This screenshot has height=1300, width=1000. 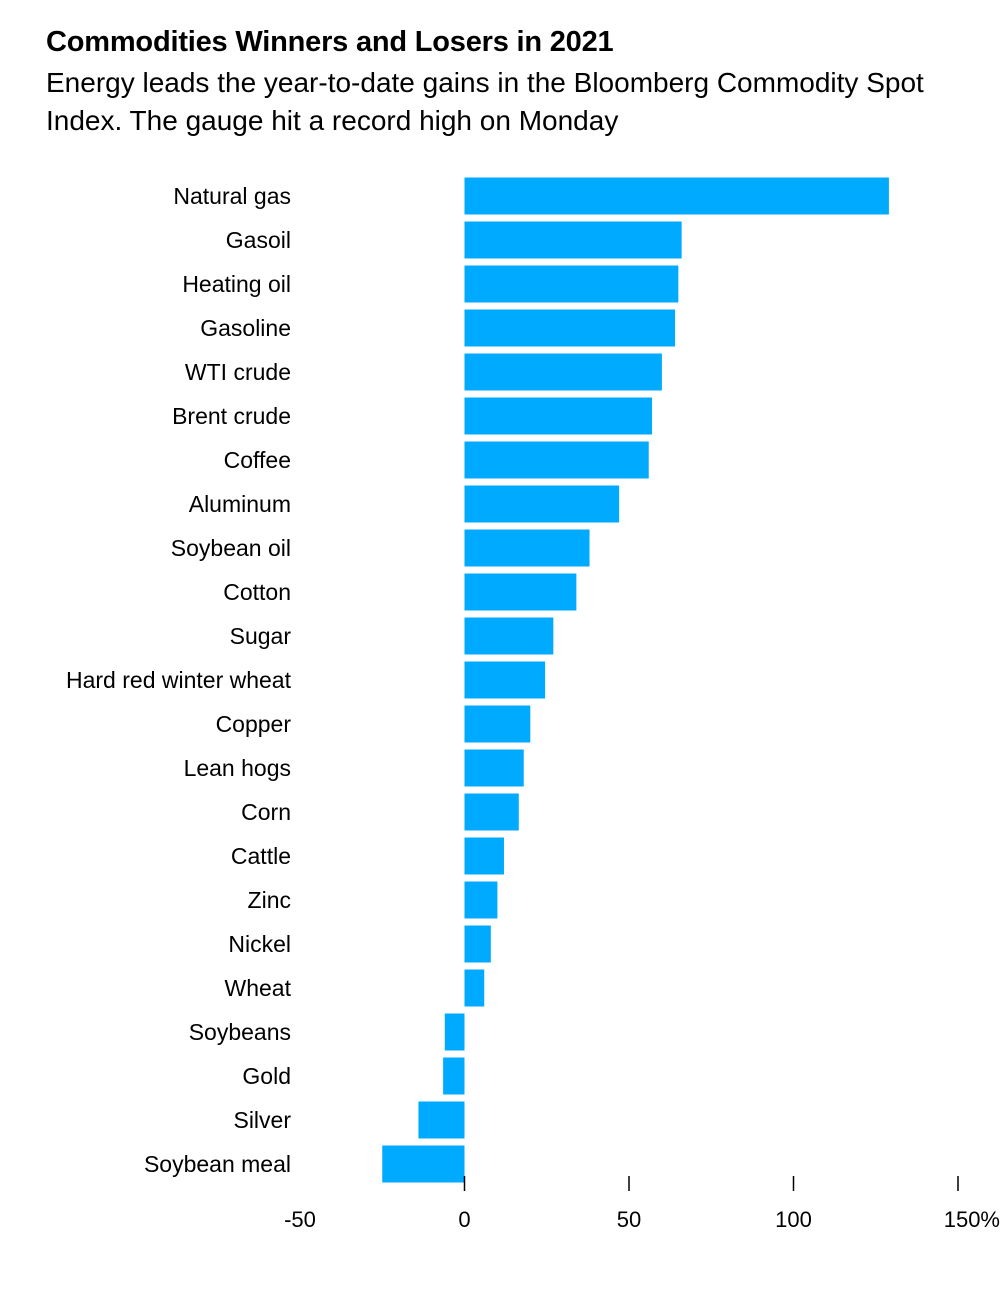 What do you see at coordinates (217, 1164) in the screenshot?
I see `category-label: Soybean meal` at bounding box center [217, 1164].